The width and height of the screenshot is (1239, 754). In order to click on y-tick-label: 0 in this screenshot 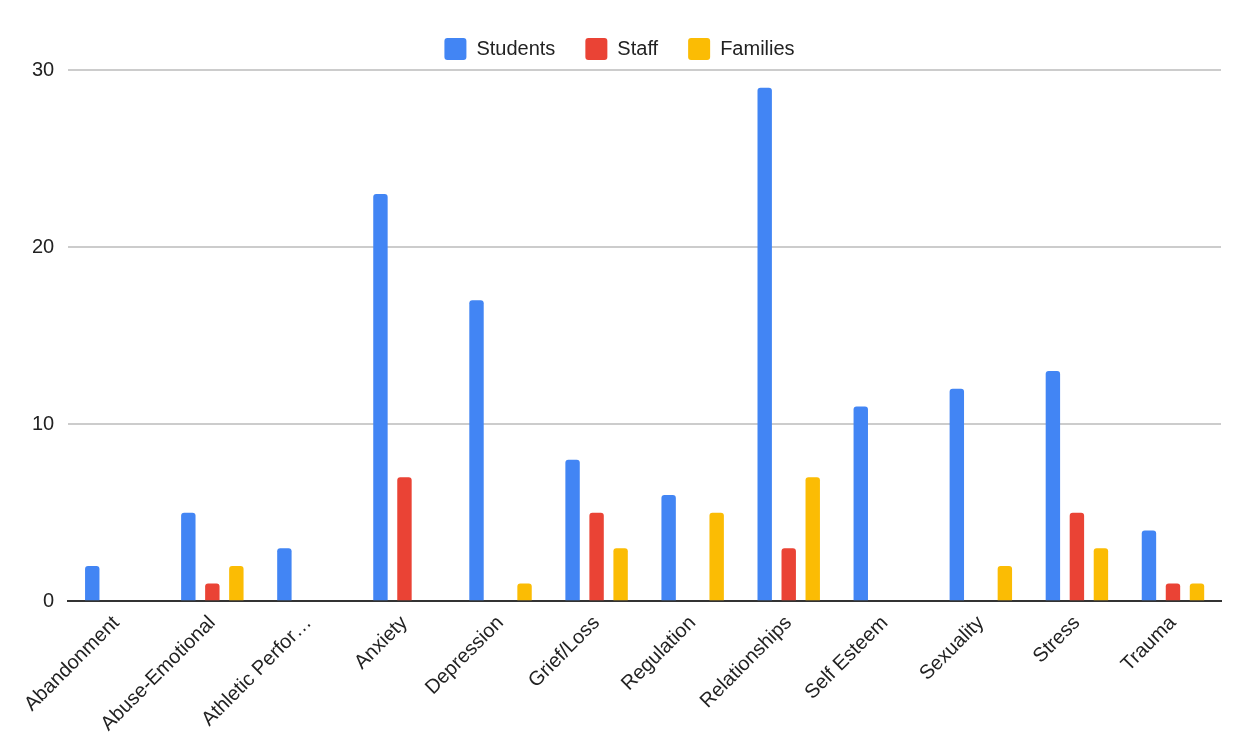, I will do `click(49, 599)`.